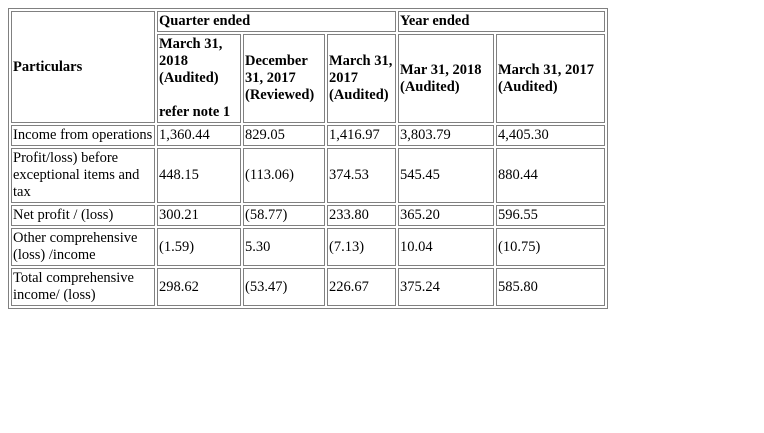 The height and width of the screenshot is (433, 764). Describe the element at coordinates (441, 69) in the screenshot. I see `column-header-date: Mar 31, 2018` at that location.